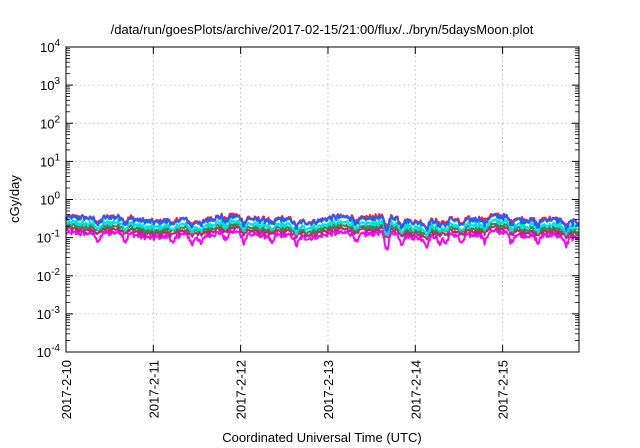 This screenshot has height=448, width=640. Describe the element at coordinates (50, 160) in the screenshot. I see `y-tick-label: 10¹` at that location.